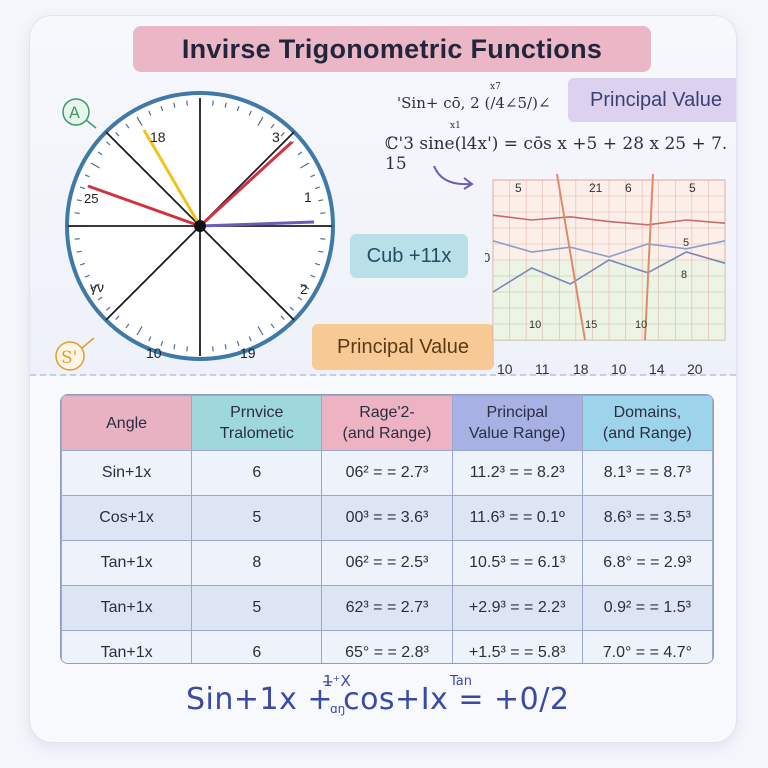 This screenshot has height=768, width=768. I want to click on cell-principal: +1.5³ = = 5.8³, so click(517, 646).